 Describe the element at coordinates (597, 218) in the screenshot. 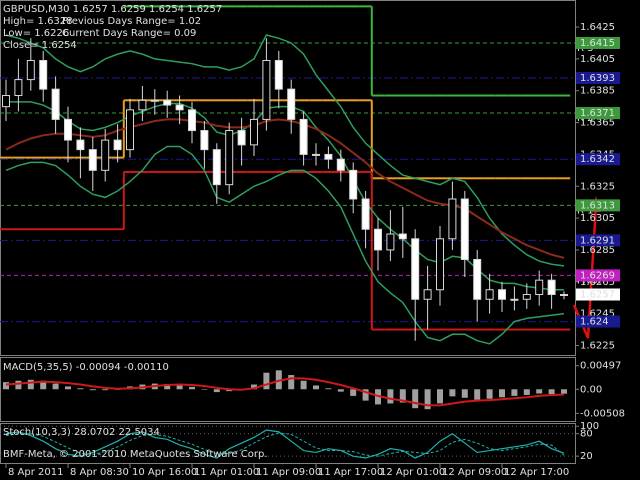

I see `y-tick-label: 1.6305` at that location.